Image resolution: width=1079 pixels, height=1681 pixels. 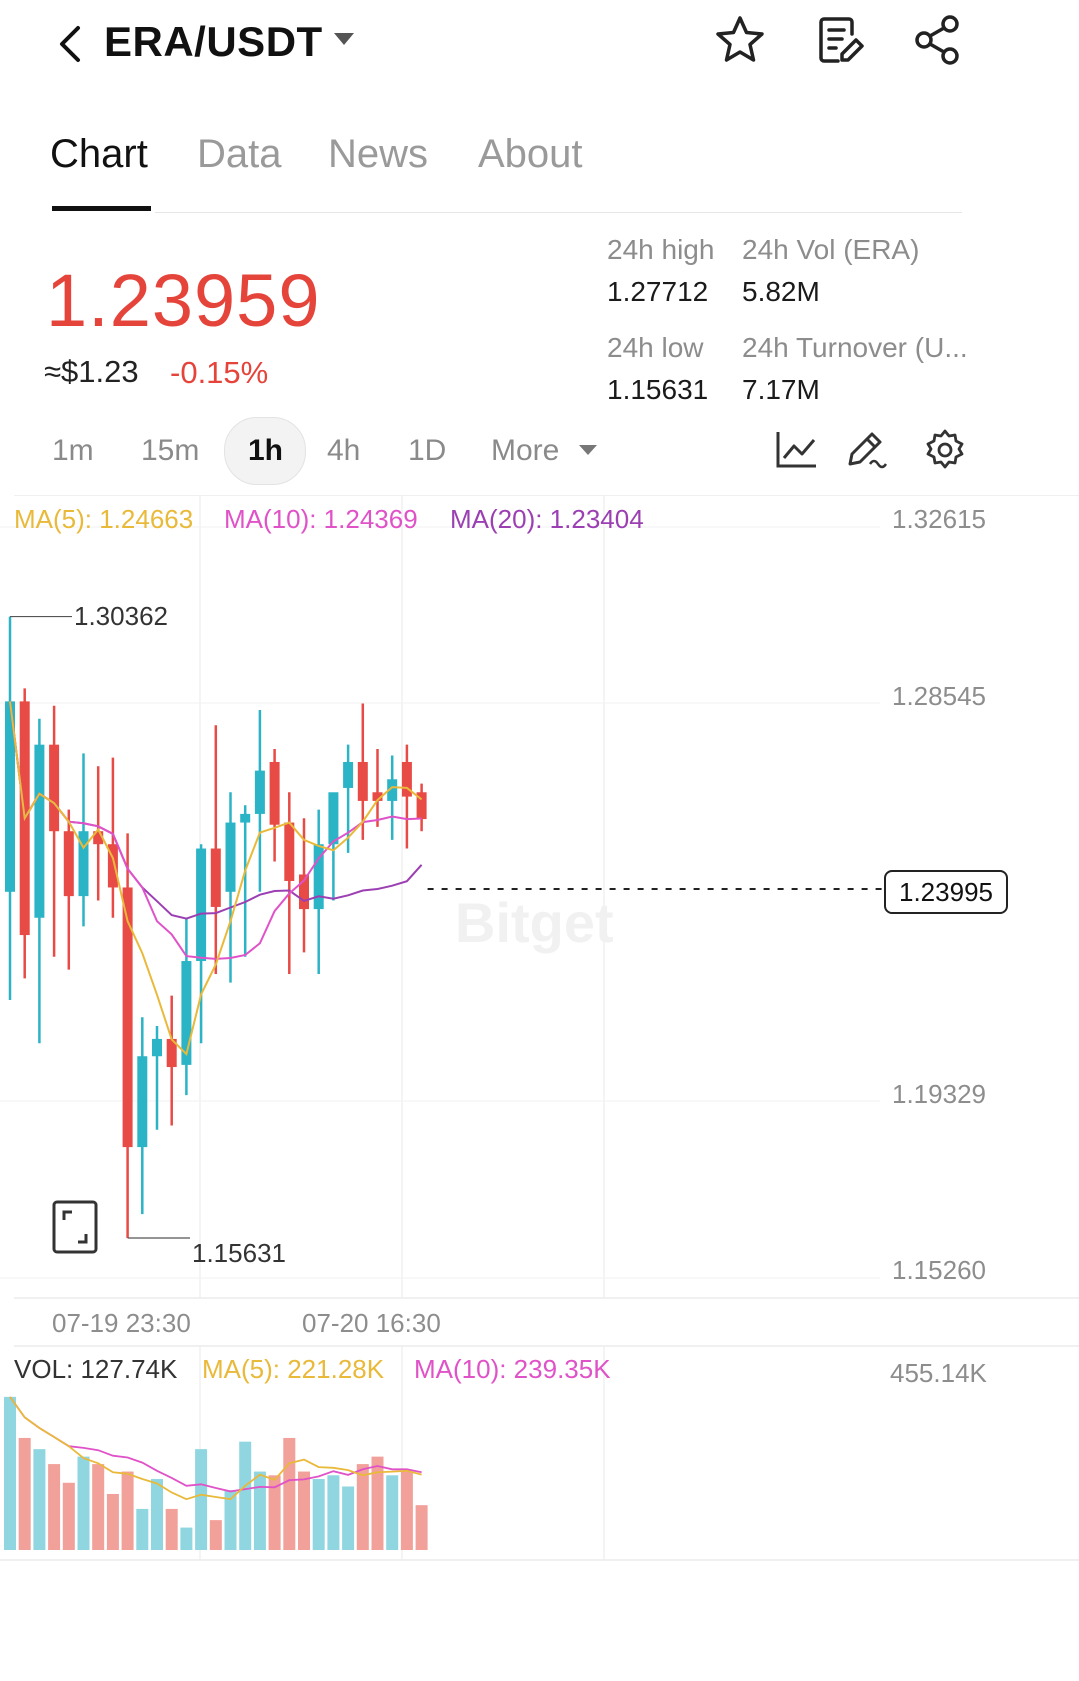 I want to click on indicator-icon, so click(x=797, y=450).